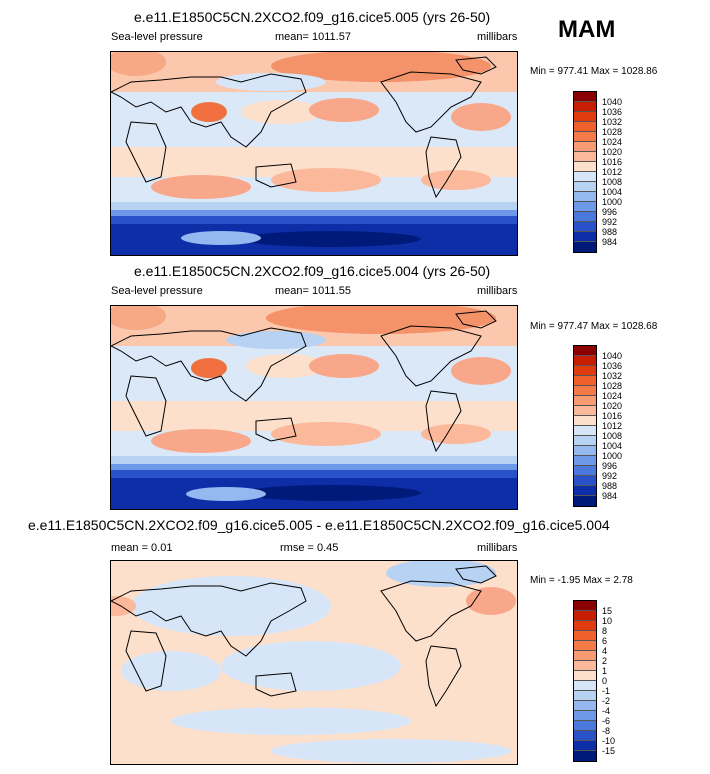 Image resolution: width=710 pixels, height=774 pixels. Describe the element at coordinates (581, 580) in the screenshot. I see `panel-3-minmax-label: Min = -1.95 Max = 2.78` at that location.